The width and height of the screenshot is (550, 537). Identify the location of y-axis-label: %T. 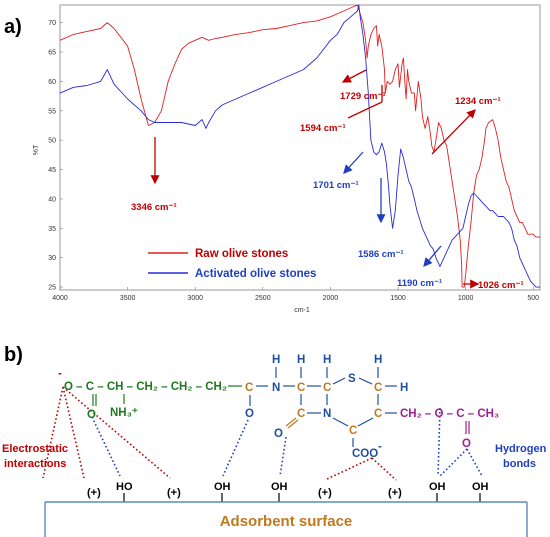
(36, 149).